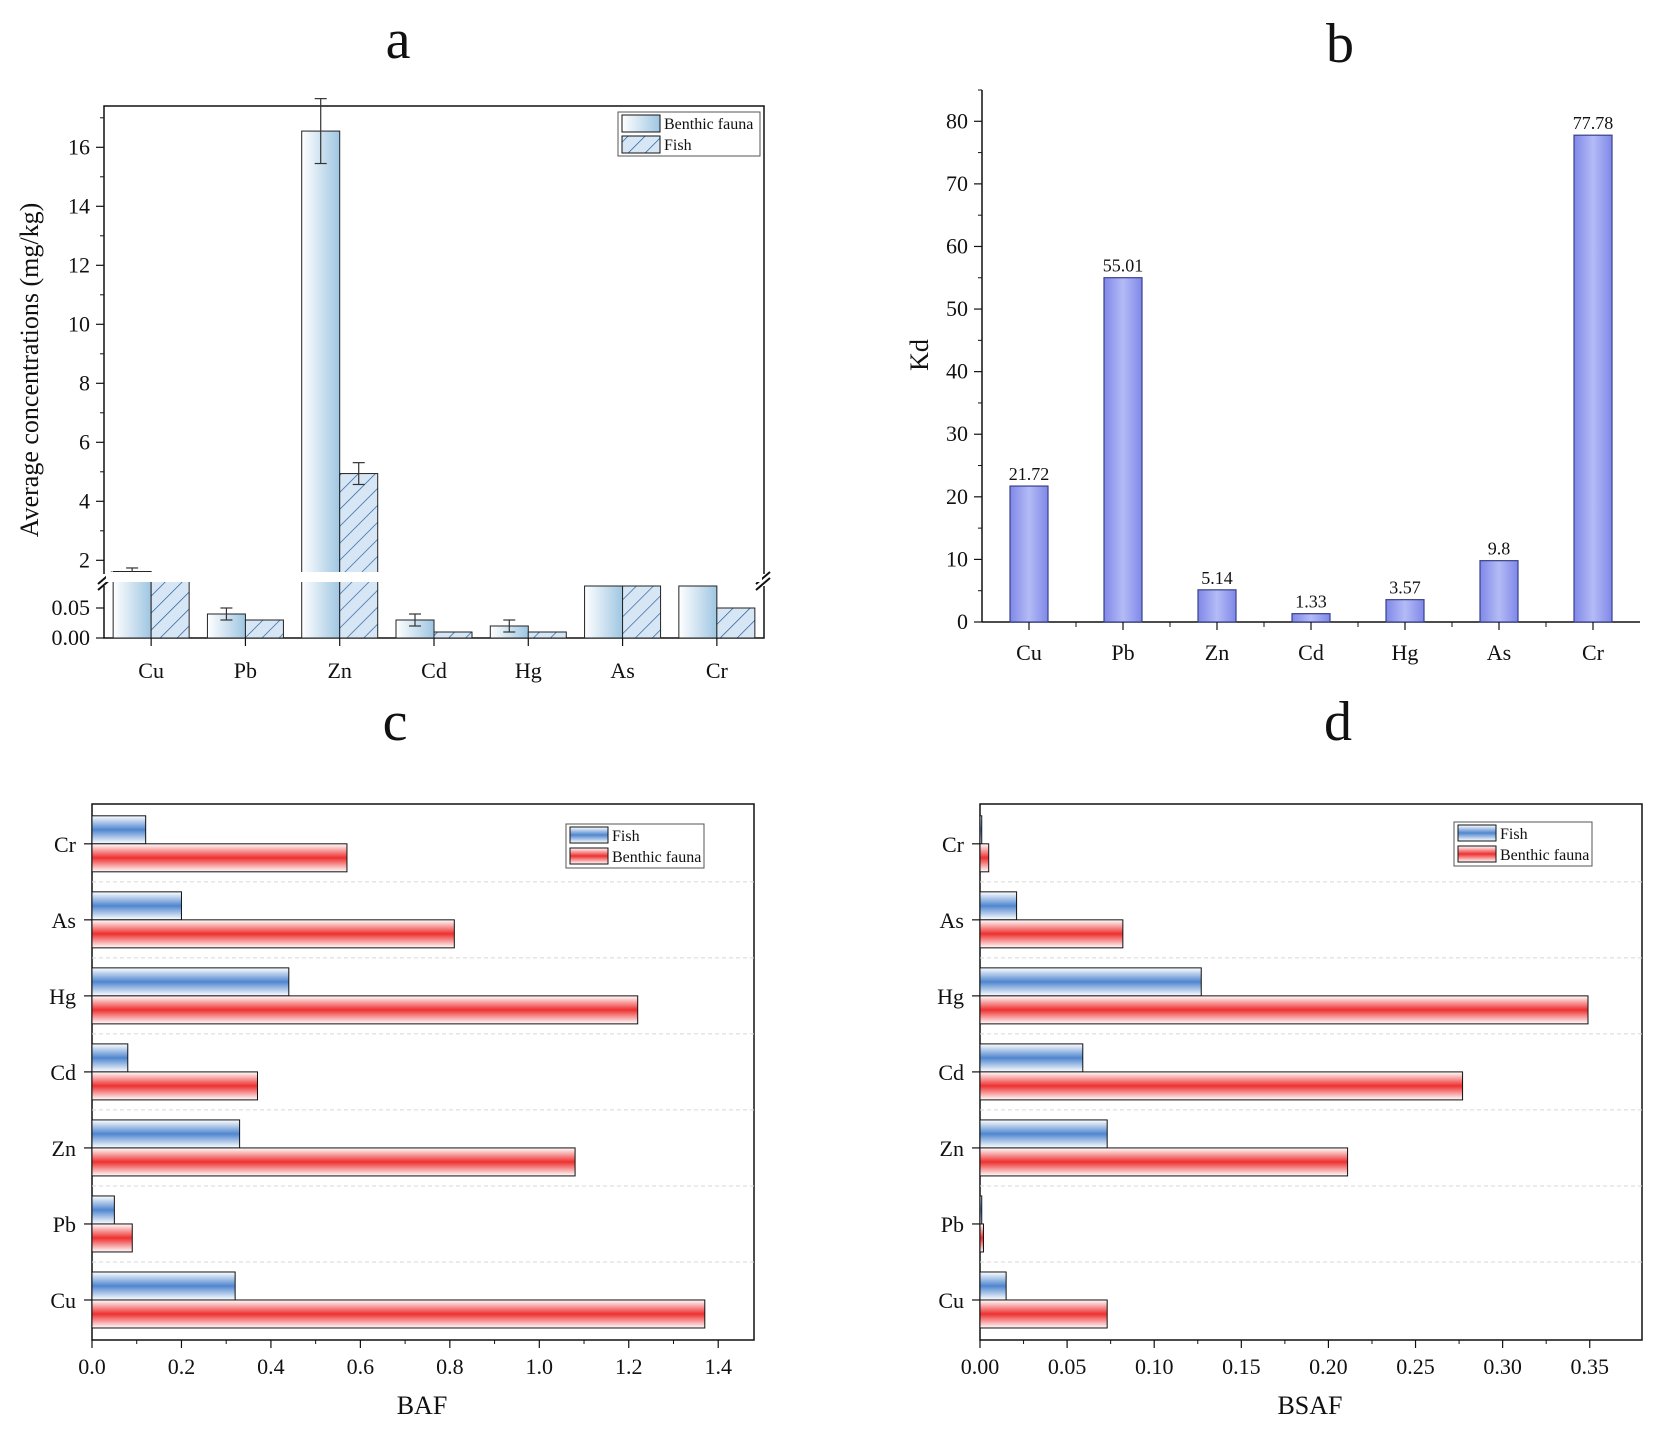 The height and width of the screenshot is (1434, 1654). Describe the element at coordinates (509, 626) in the screenshot. I see `error-bar-Hg` at that location.